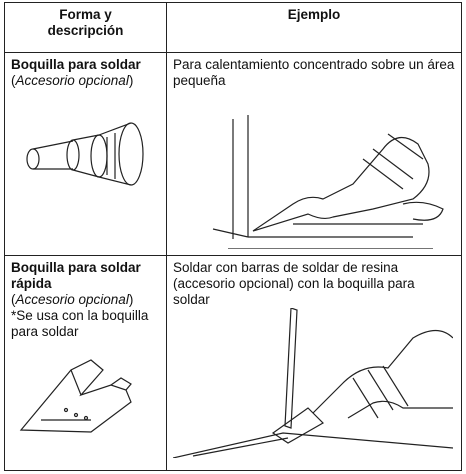 The height and width of the screenshot is (474, 466). I want to click on header-row: Forma y descripción Ejemplo, so click(233, 27).